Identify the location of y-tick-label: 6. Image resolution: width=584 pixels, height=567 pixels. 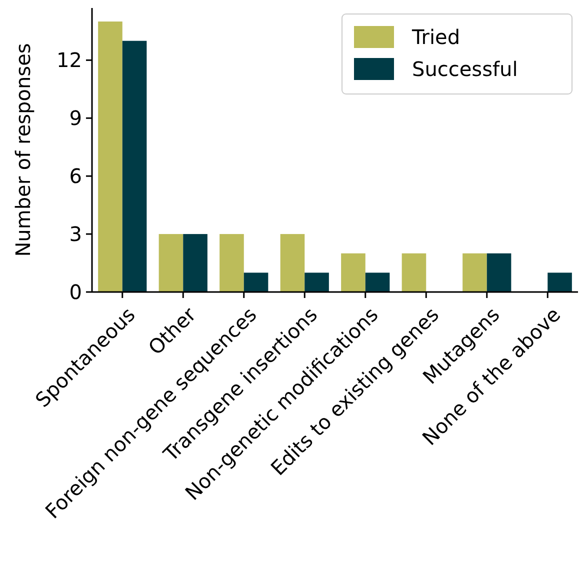
(75, 176).